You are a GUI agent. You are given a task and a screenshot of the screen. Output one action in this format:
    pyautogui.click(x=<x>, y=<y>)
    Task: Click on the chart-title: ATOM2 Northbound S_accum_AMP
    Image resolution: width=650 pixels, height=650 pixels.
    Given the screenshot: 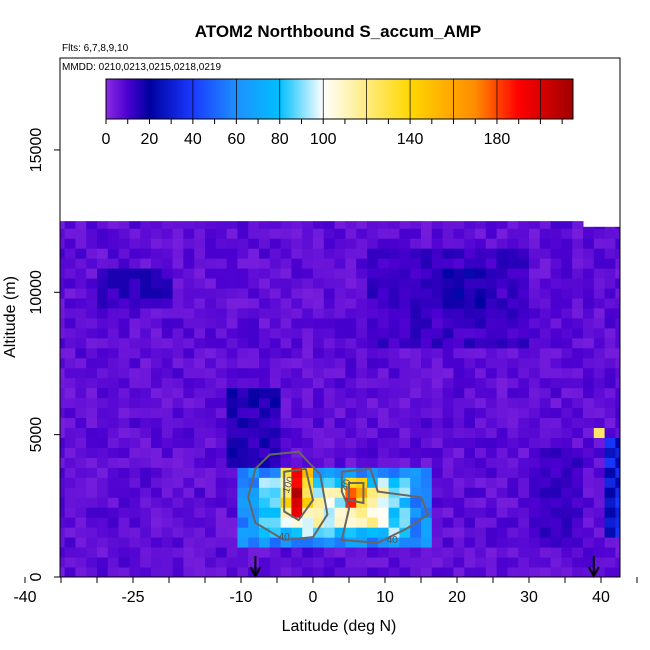 What is the action you would take?
    pyautogui.click(x=338, y=31)
    